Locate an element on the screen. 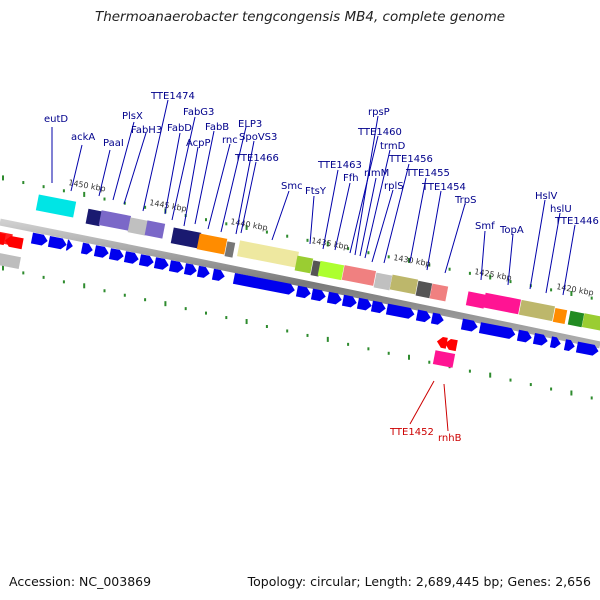 The image size is (600, 600). gene-label: rimM is located at coordinates (376, 173).